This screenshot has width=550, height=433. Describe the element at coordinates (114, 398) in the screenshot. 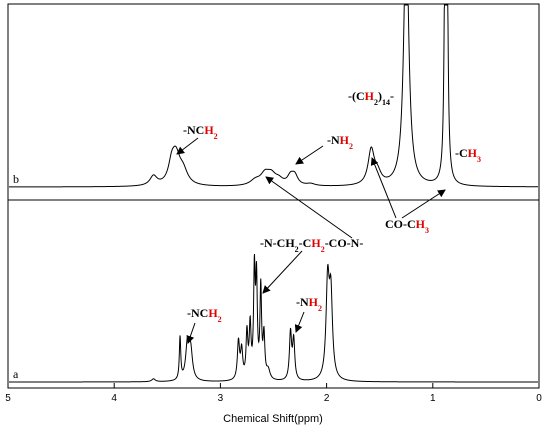

I see `x-tick-label: 4` at that location.